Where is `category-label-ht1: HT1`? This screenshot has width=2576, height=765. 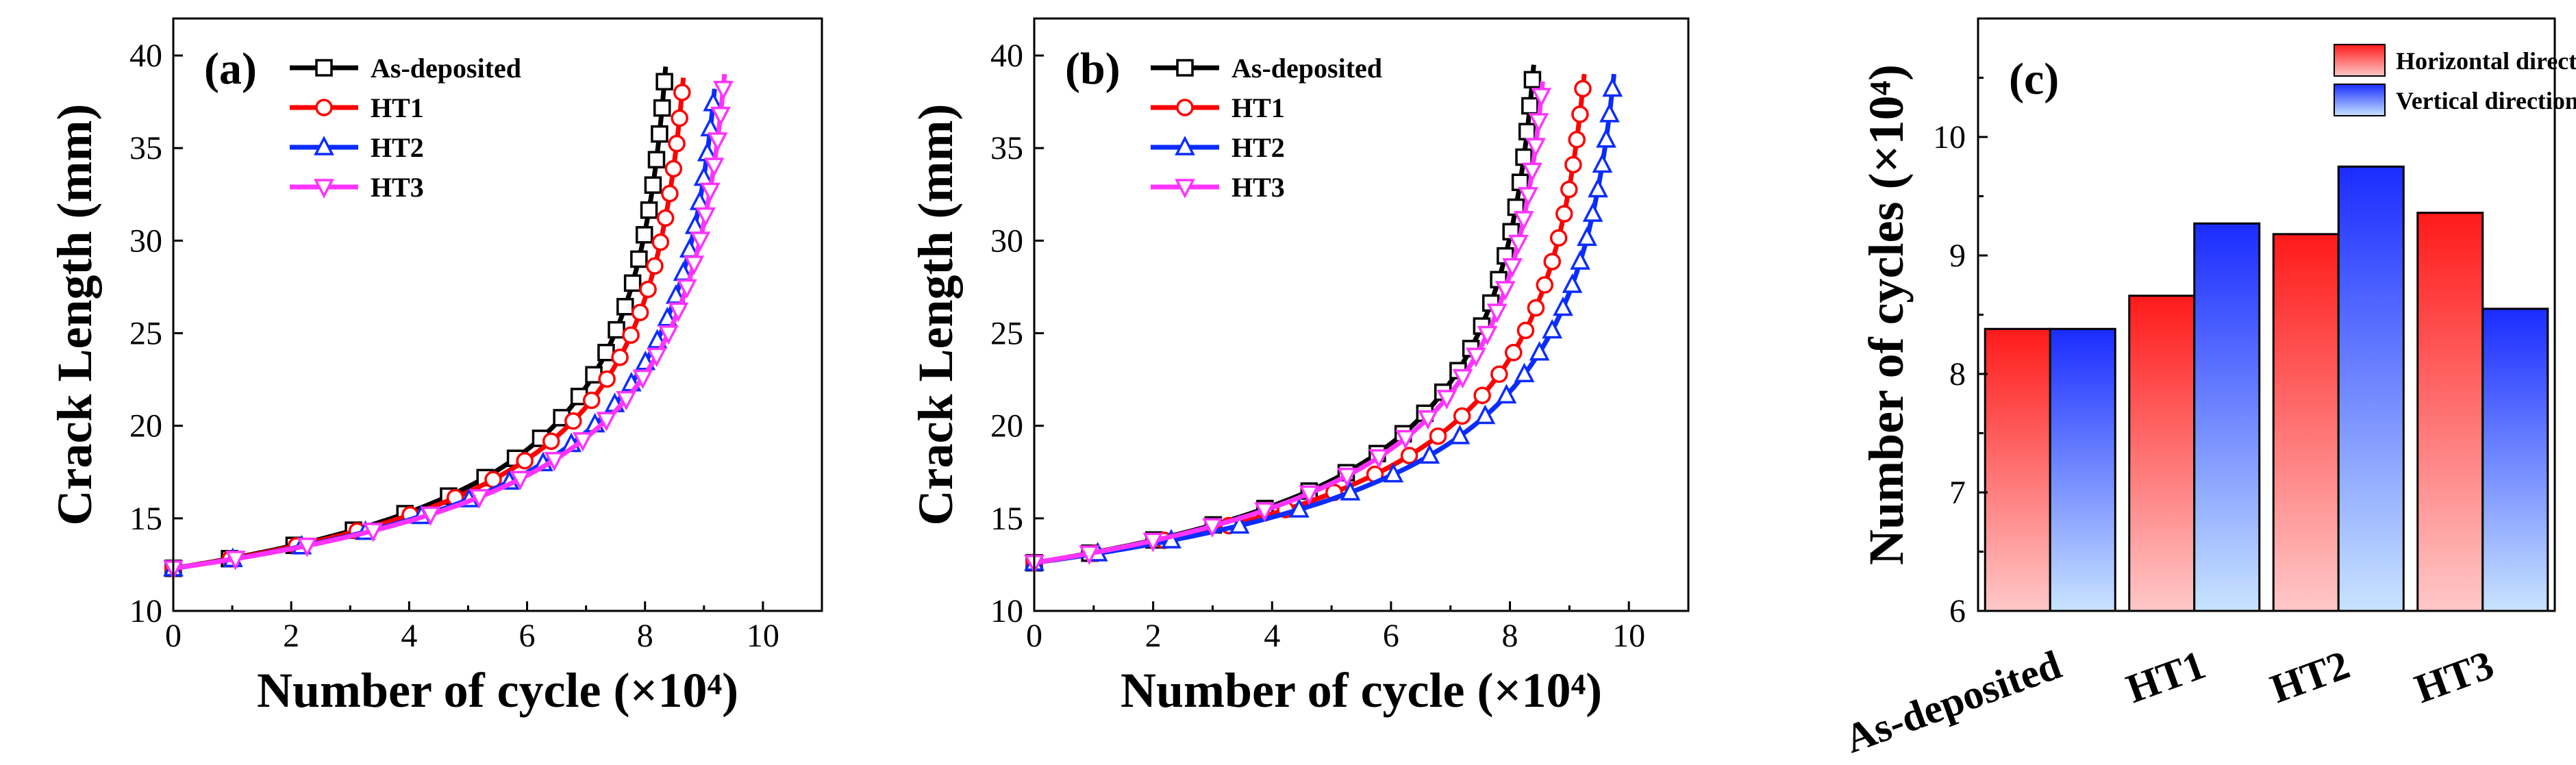 category-label-ht1: HT1 is located at coordinates (2166, 677).